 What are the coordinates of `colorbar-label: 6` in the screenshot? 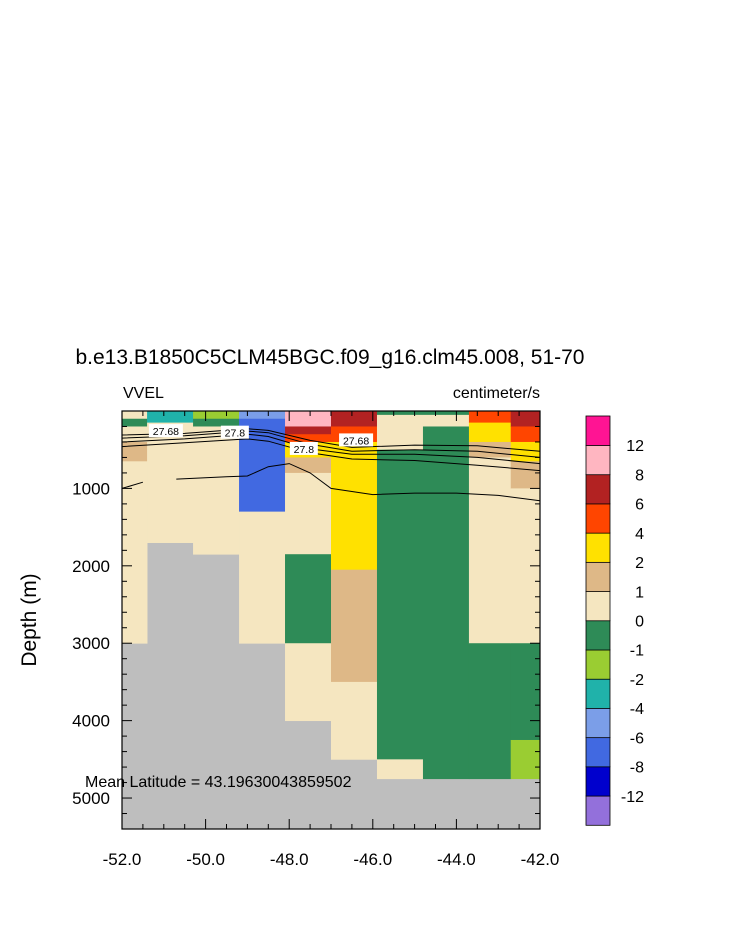 It's located at (639, 505).